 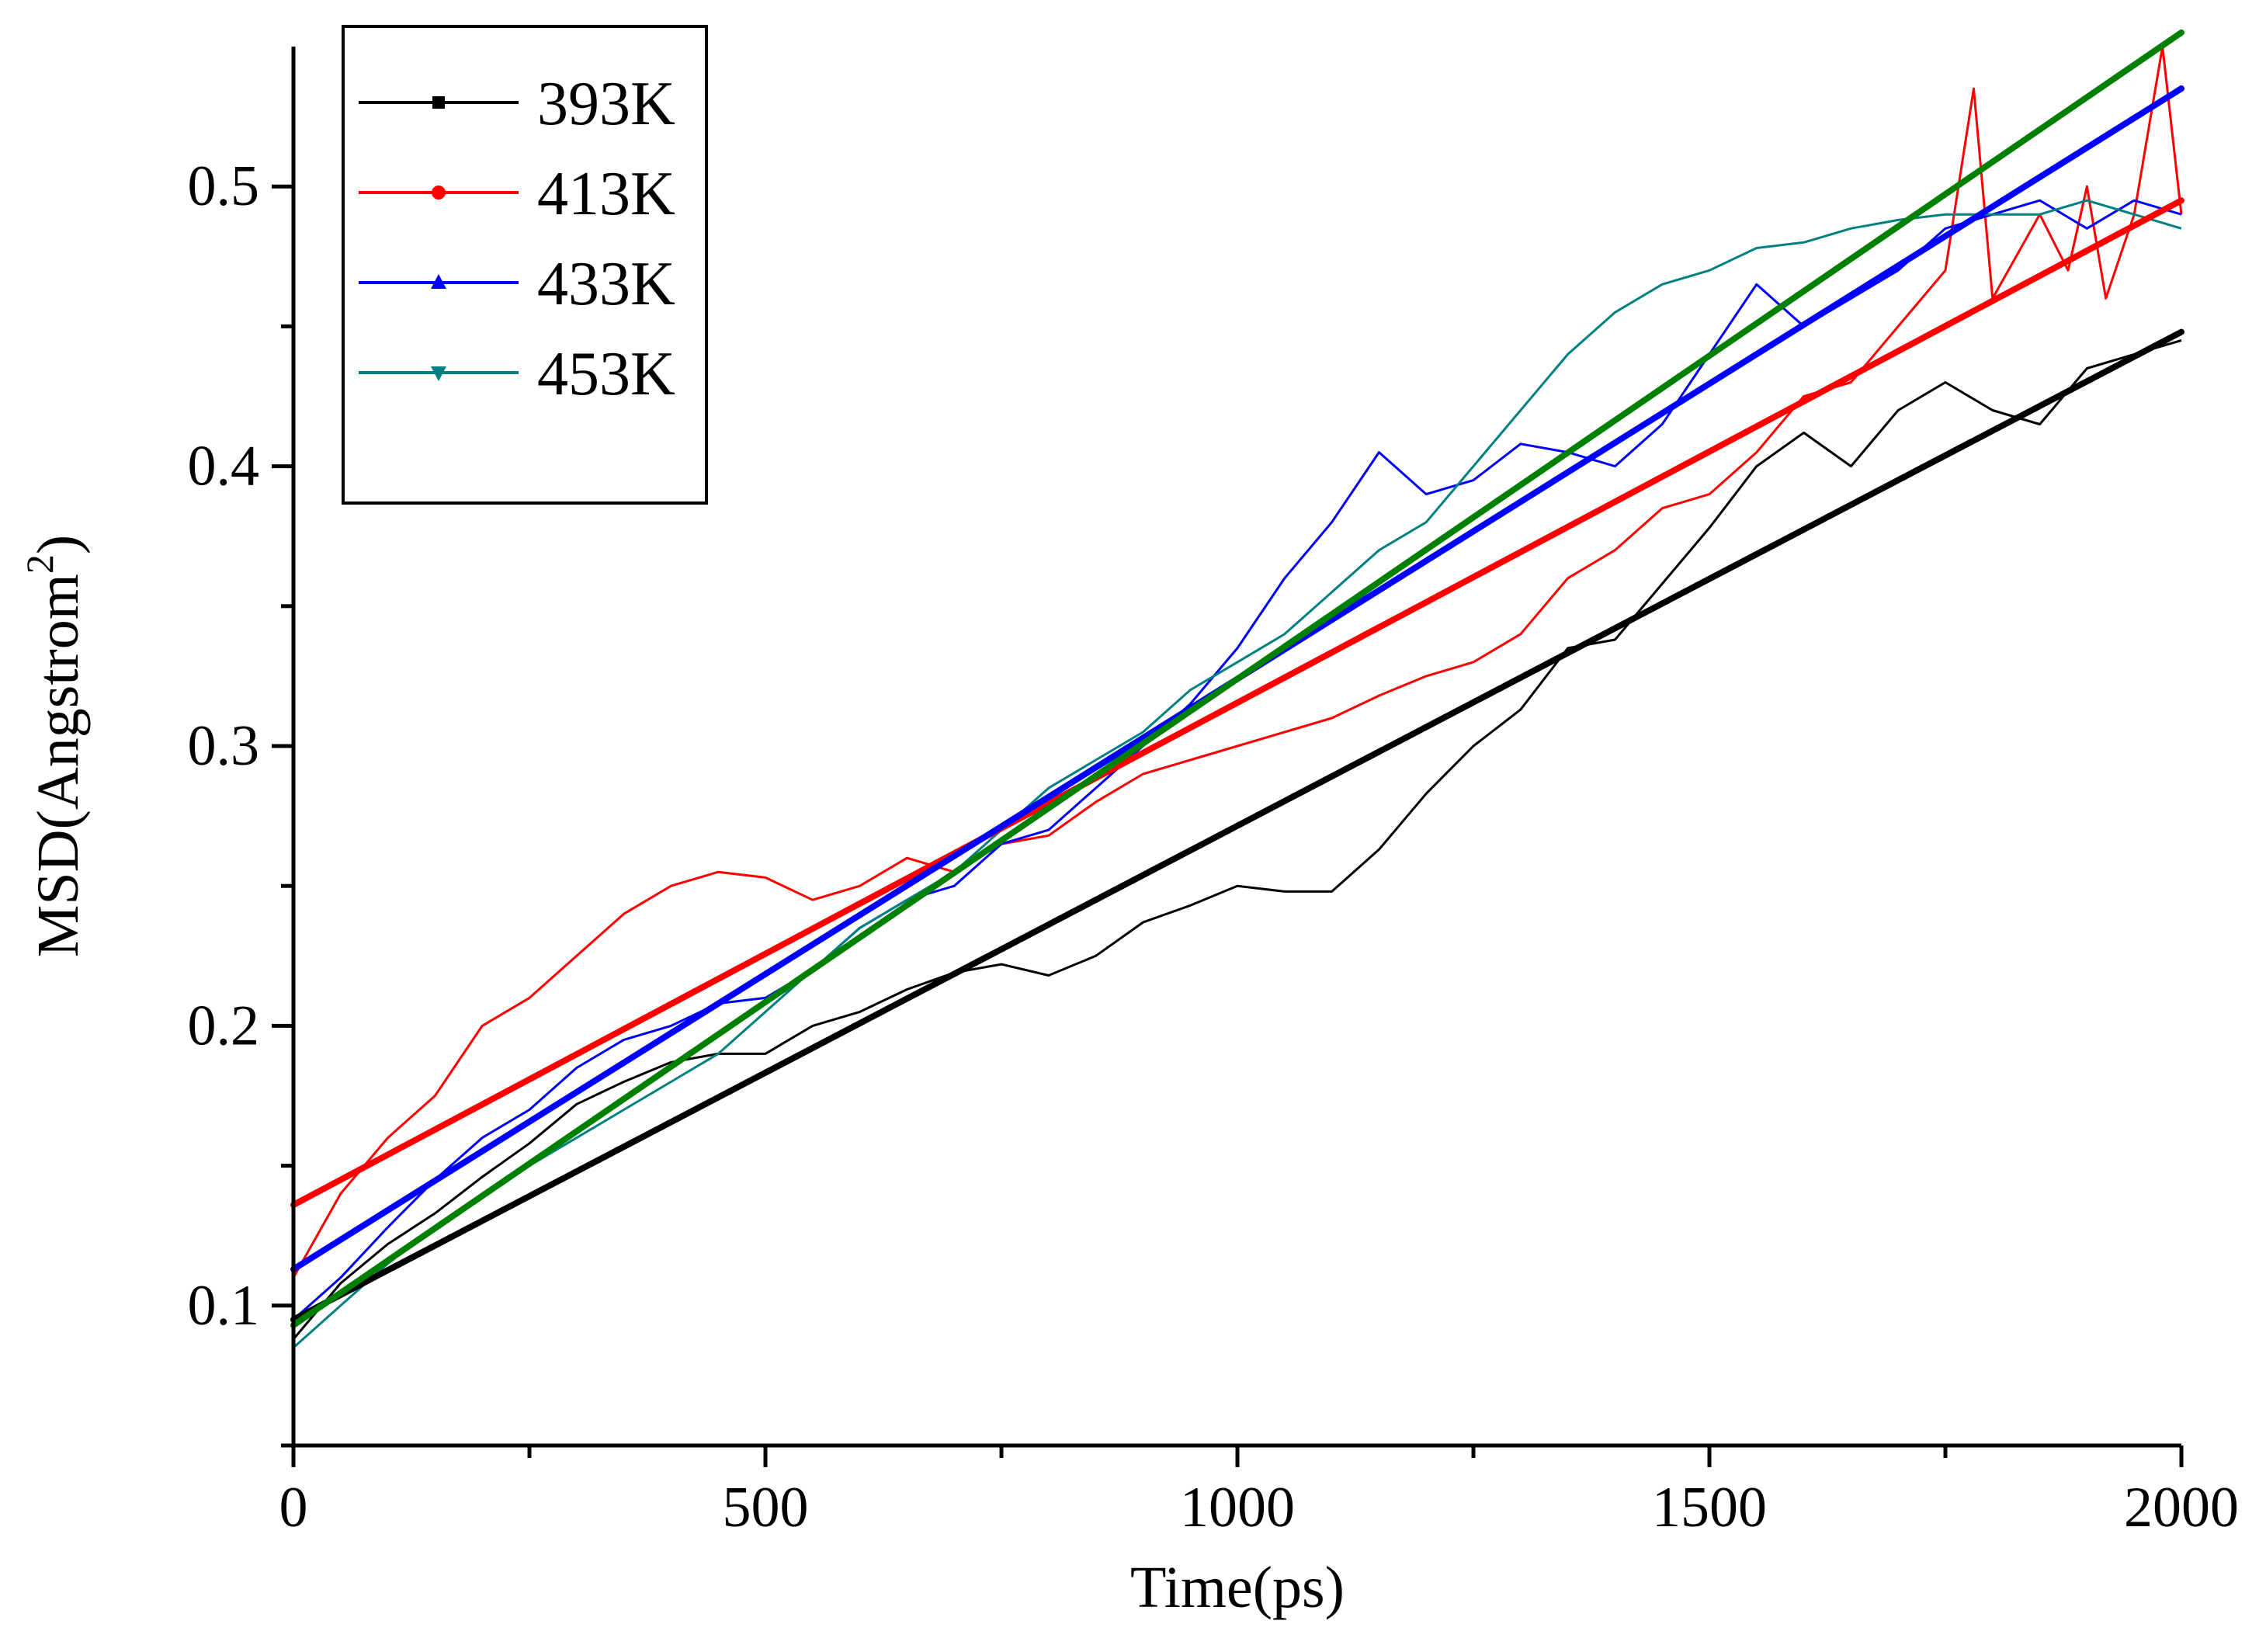 I want to click on y-axis-title-suffix: ), so click(x=58, y=544).